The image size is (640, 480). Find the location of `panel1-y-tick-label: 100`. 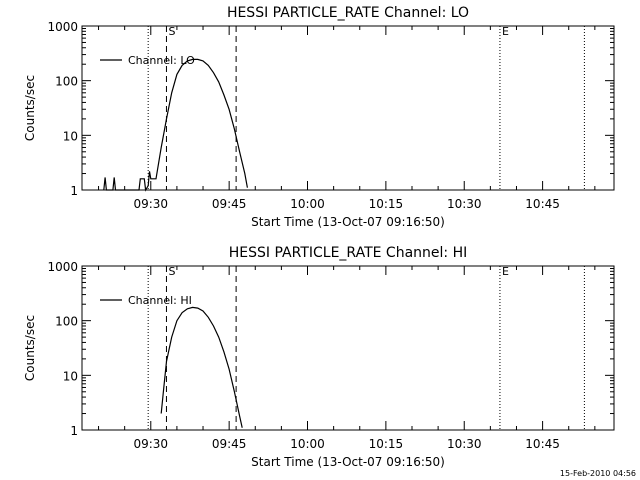

panel1-y-tick-label: 100 is located at coordinates (66, 82).